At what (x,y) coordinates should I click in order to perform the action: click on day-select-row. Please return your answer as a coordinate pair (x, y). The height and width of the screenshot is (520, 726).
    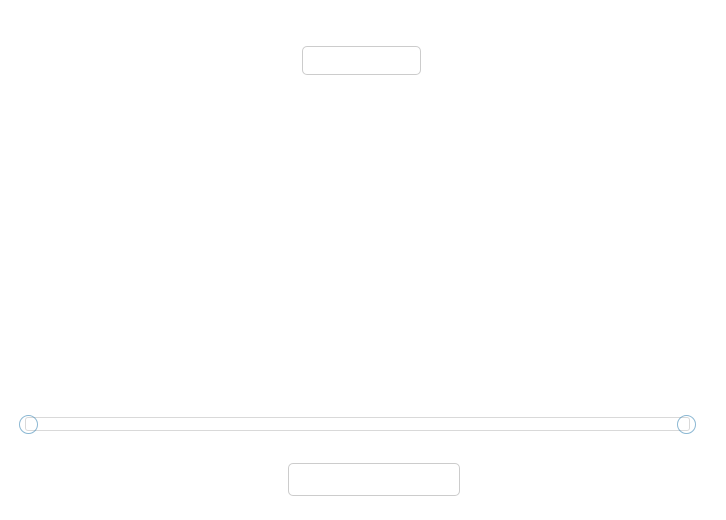
    Looking at the image, I should click on (359, 60).